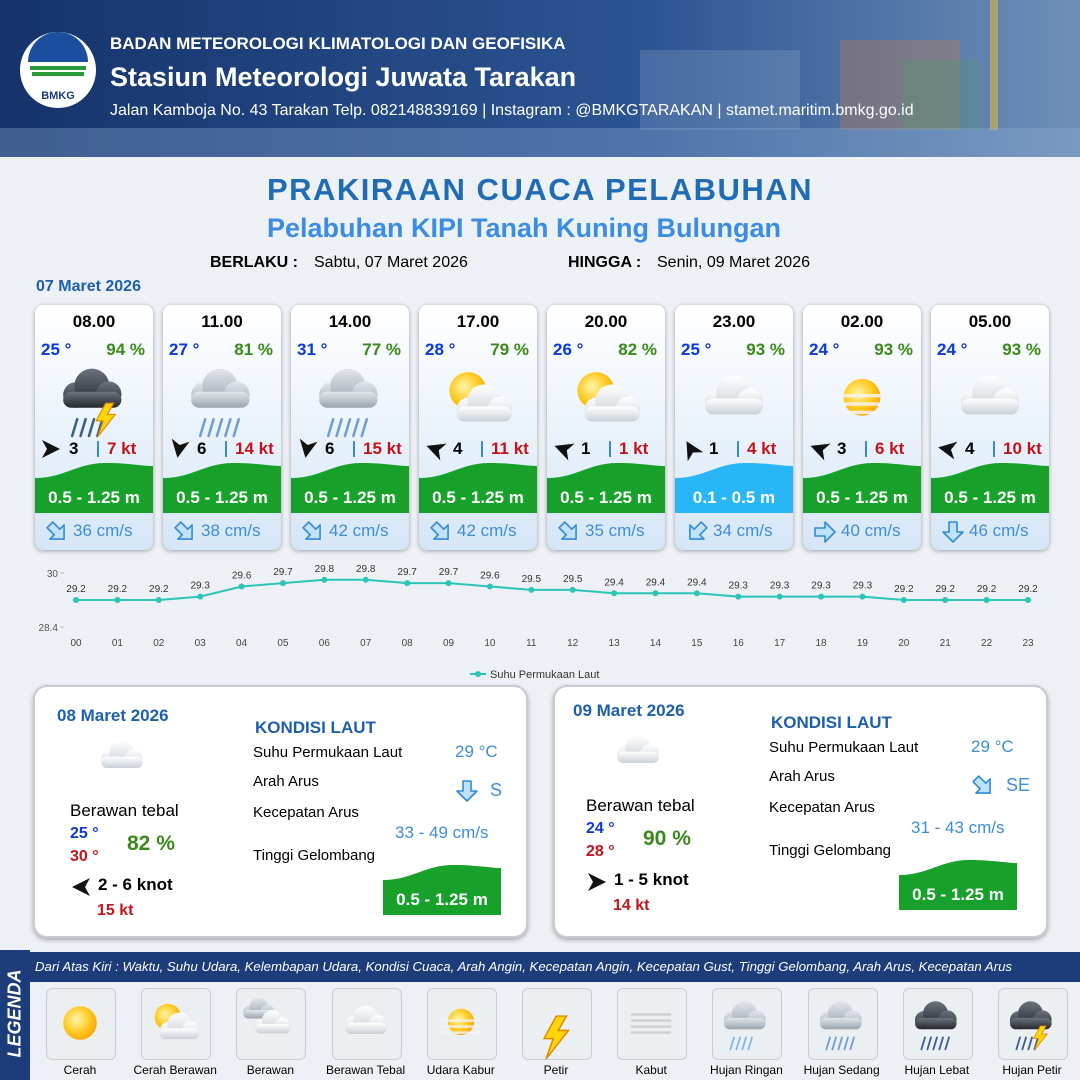 The width and height of the screenshot is (1080, 1080). What do you see at coordinates (94, 321) in the screenshot?
I see `time: 08.00` at bounding box center [94, 321].